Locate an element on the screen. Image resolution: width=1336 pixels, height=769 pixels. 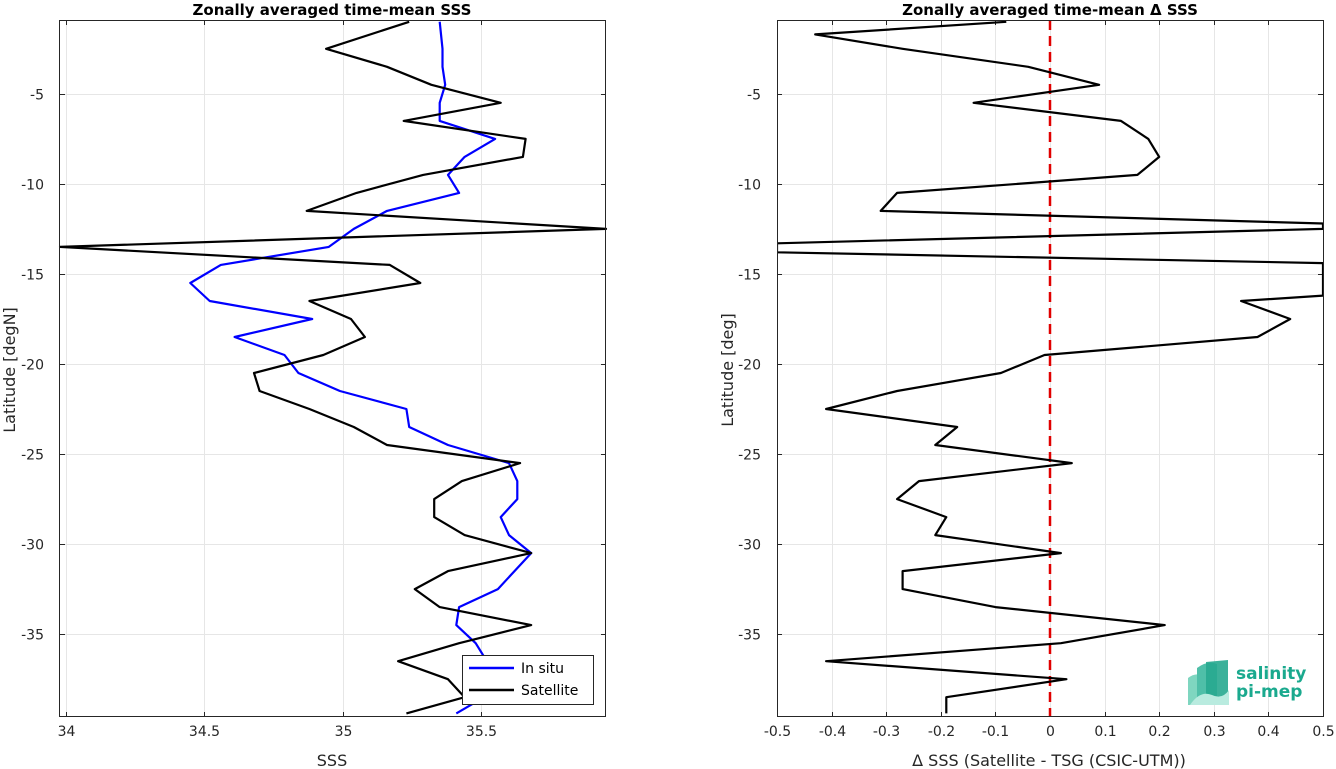
right-y-tick-label: -5 is located at coordinates (754, 96).